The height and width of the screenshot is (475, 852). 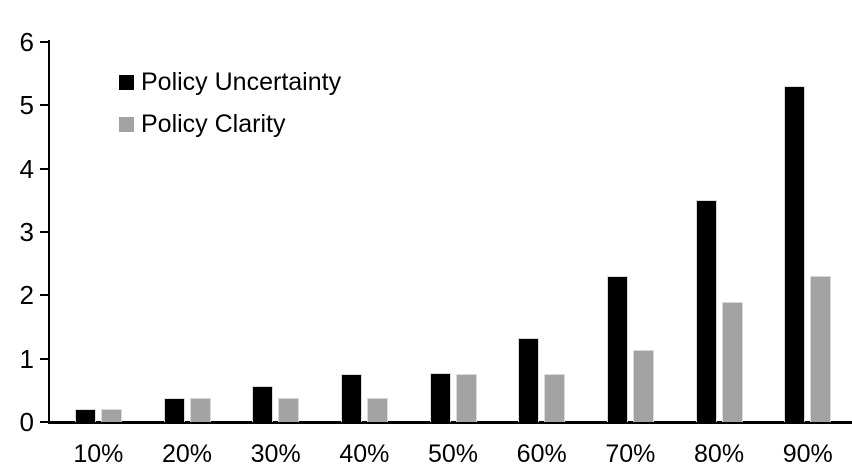 What do you see at coordinates (174, 410) in the screenshot?
I see `bar-policy-uncertainty-20%` at bounding box center [174, 410].